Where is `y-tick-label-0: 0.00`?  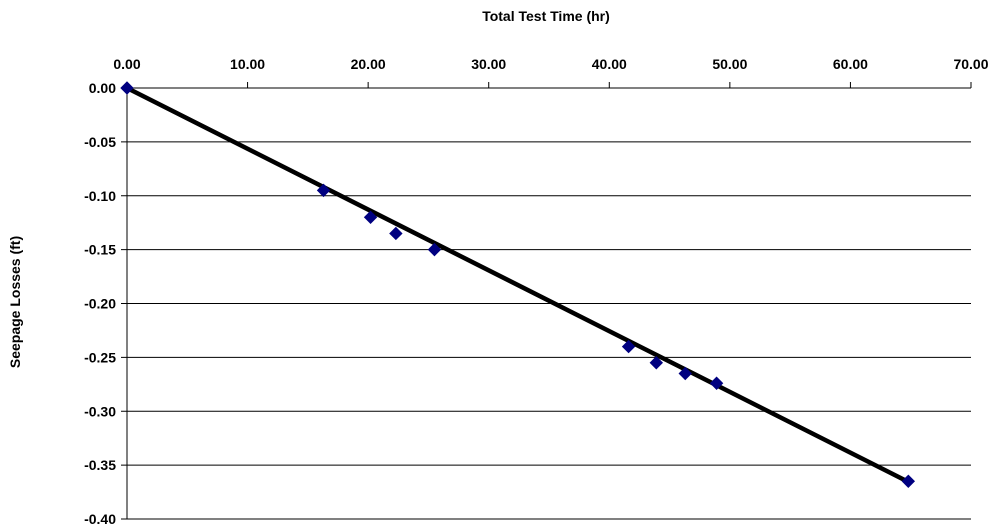 y-tick-label-0: 0.00 is located at coordinates (102, 88).